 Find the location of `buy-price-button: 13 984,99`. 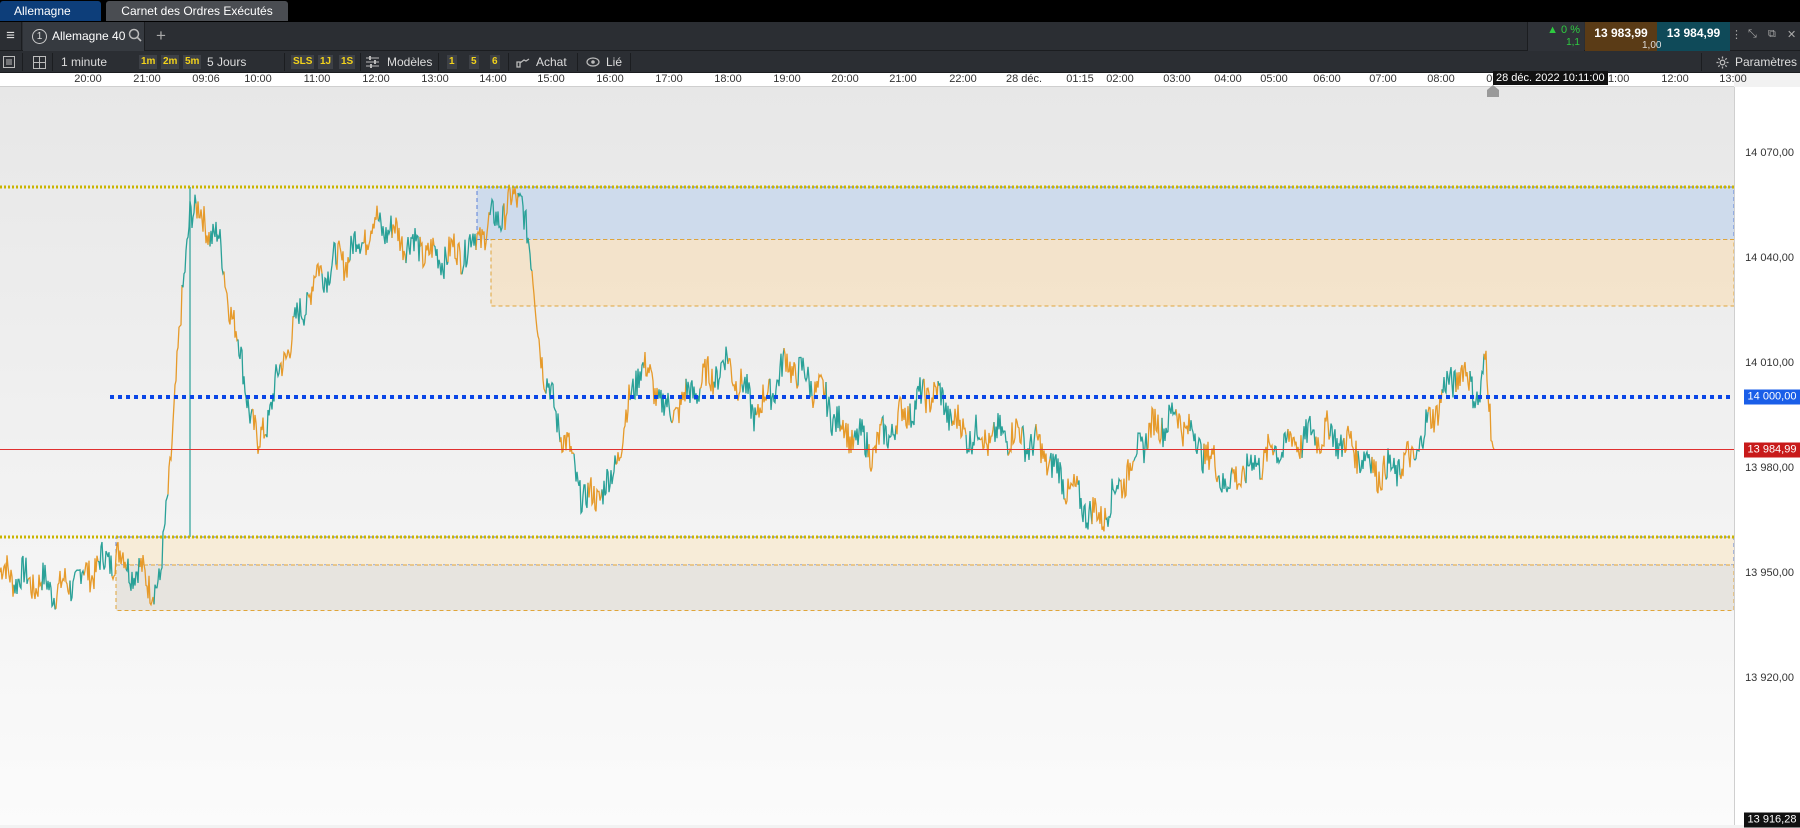

buy-price-button: 13 984,99 is located at coordinates (1693, 36).